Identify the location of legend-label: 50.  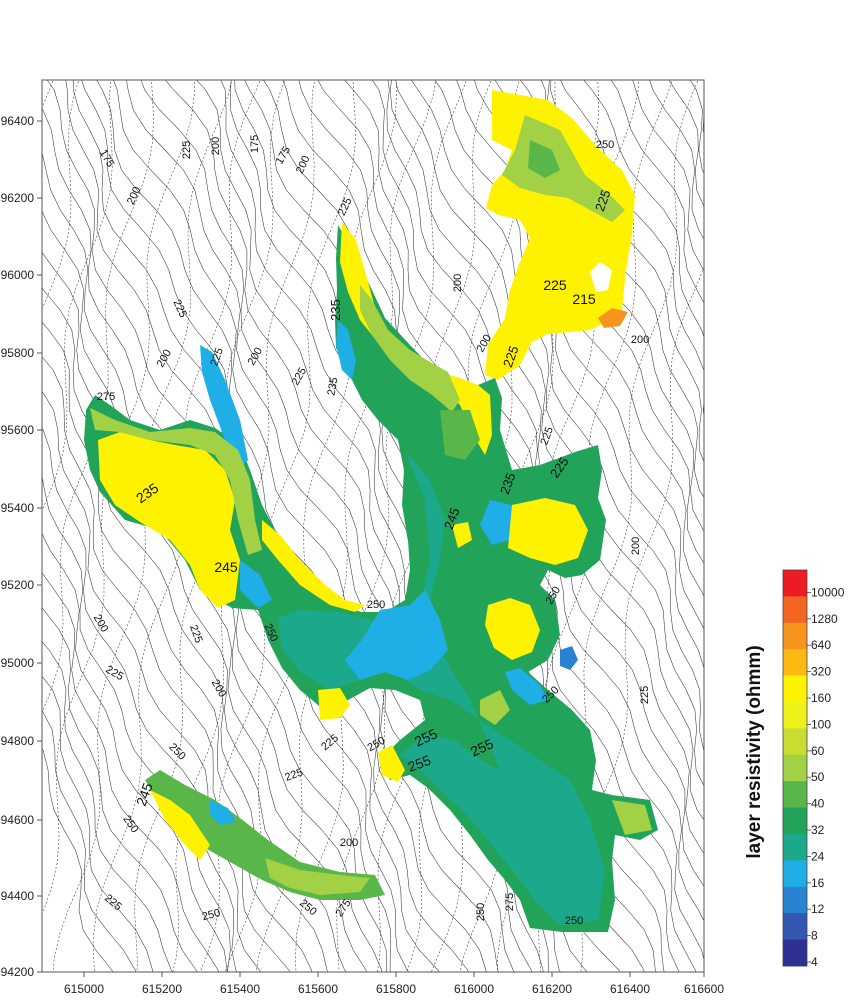
(818, 777).